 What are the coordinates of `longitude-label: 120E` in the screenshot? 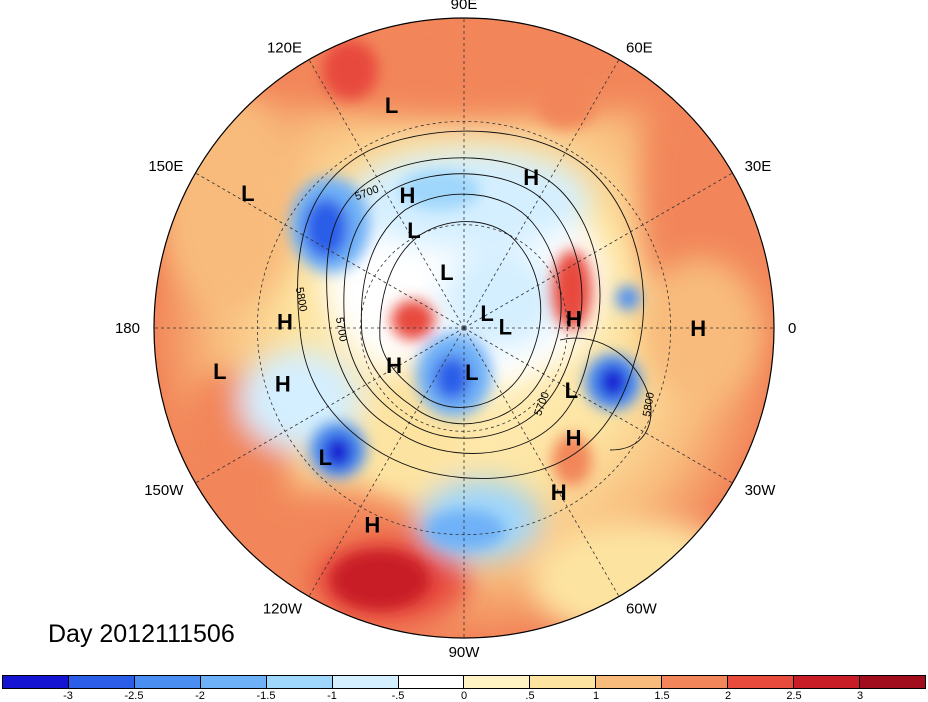 It's located at (284, 47).